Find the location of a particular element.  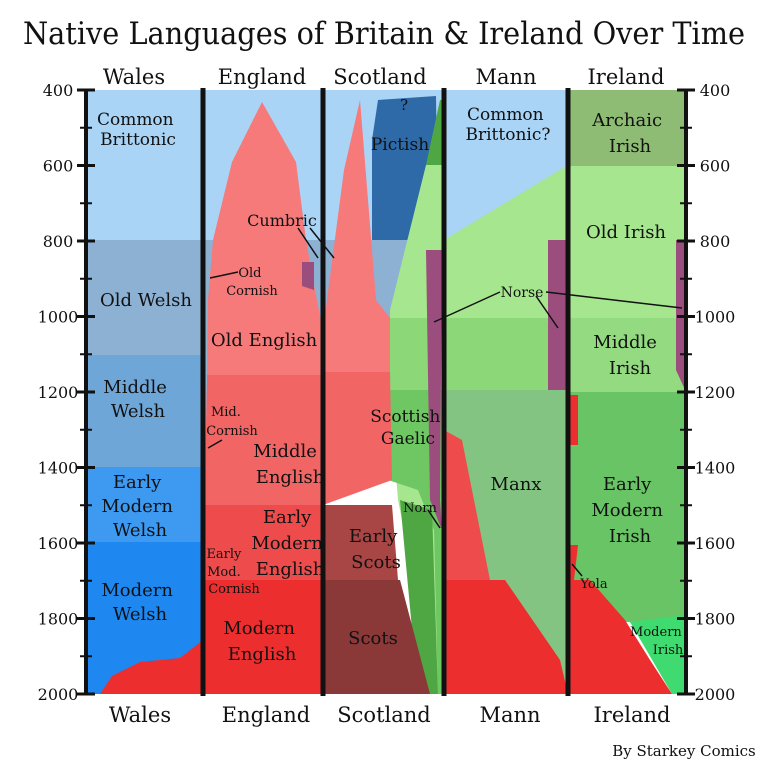

label-unknown-scotland: ? is located at coordinates (404, 105).